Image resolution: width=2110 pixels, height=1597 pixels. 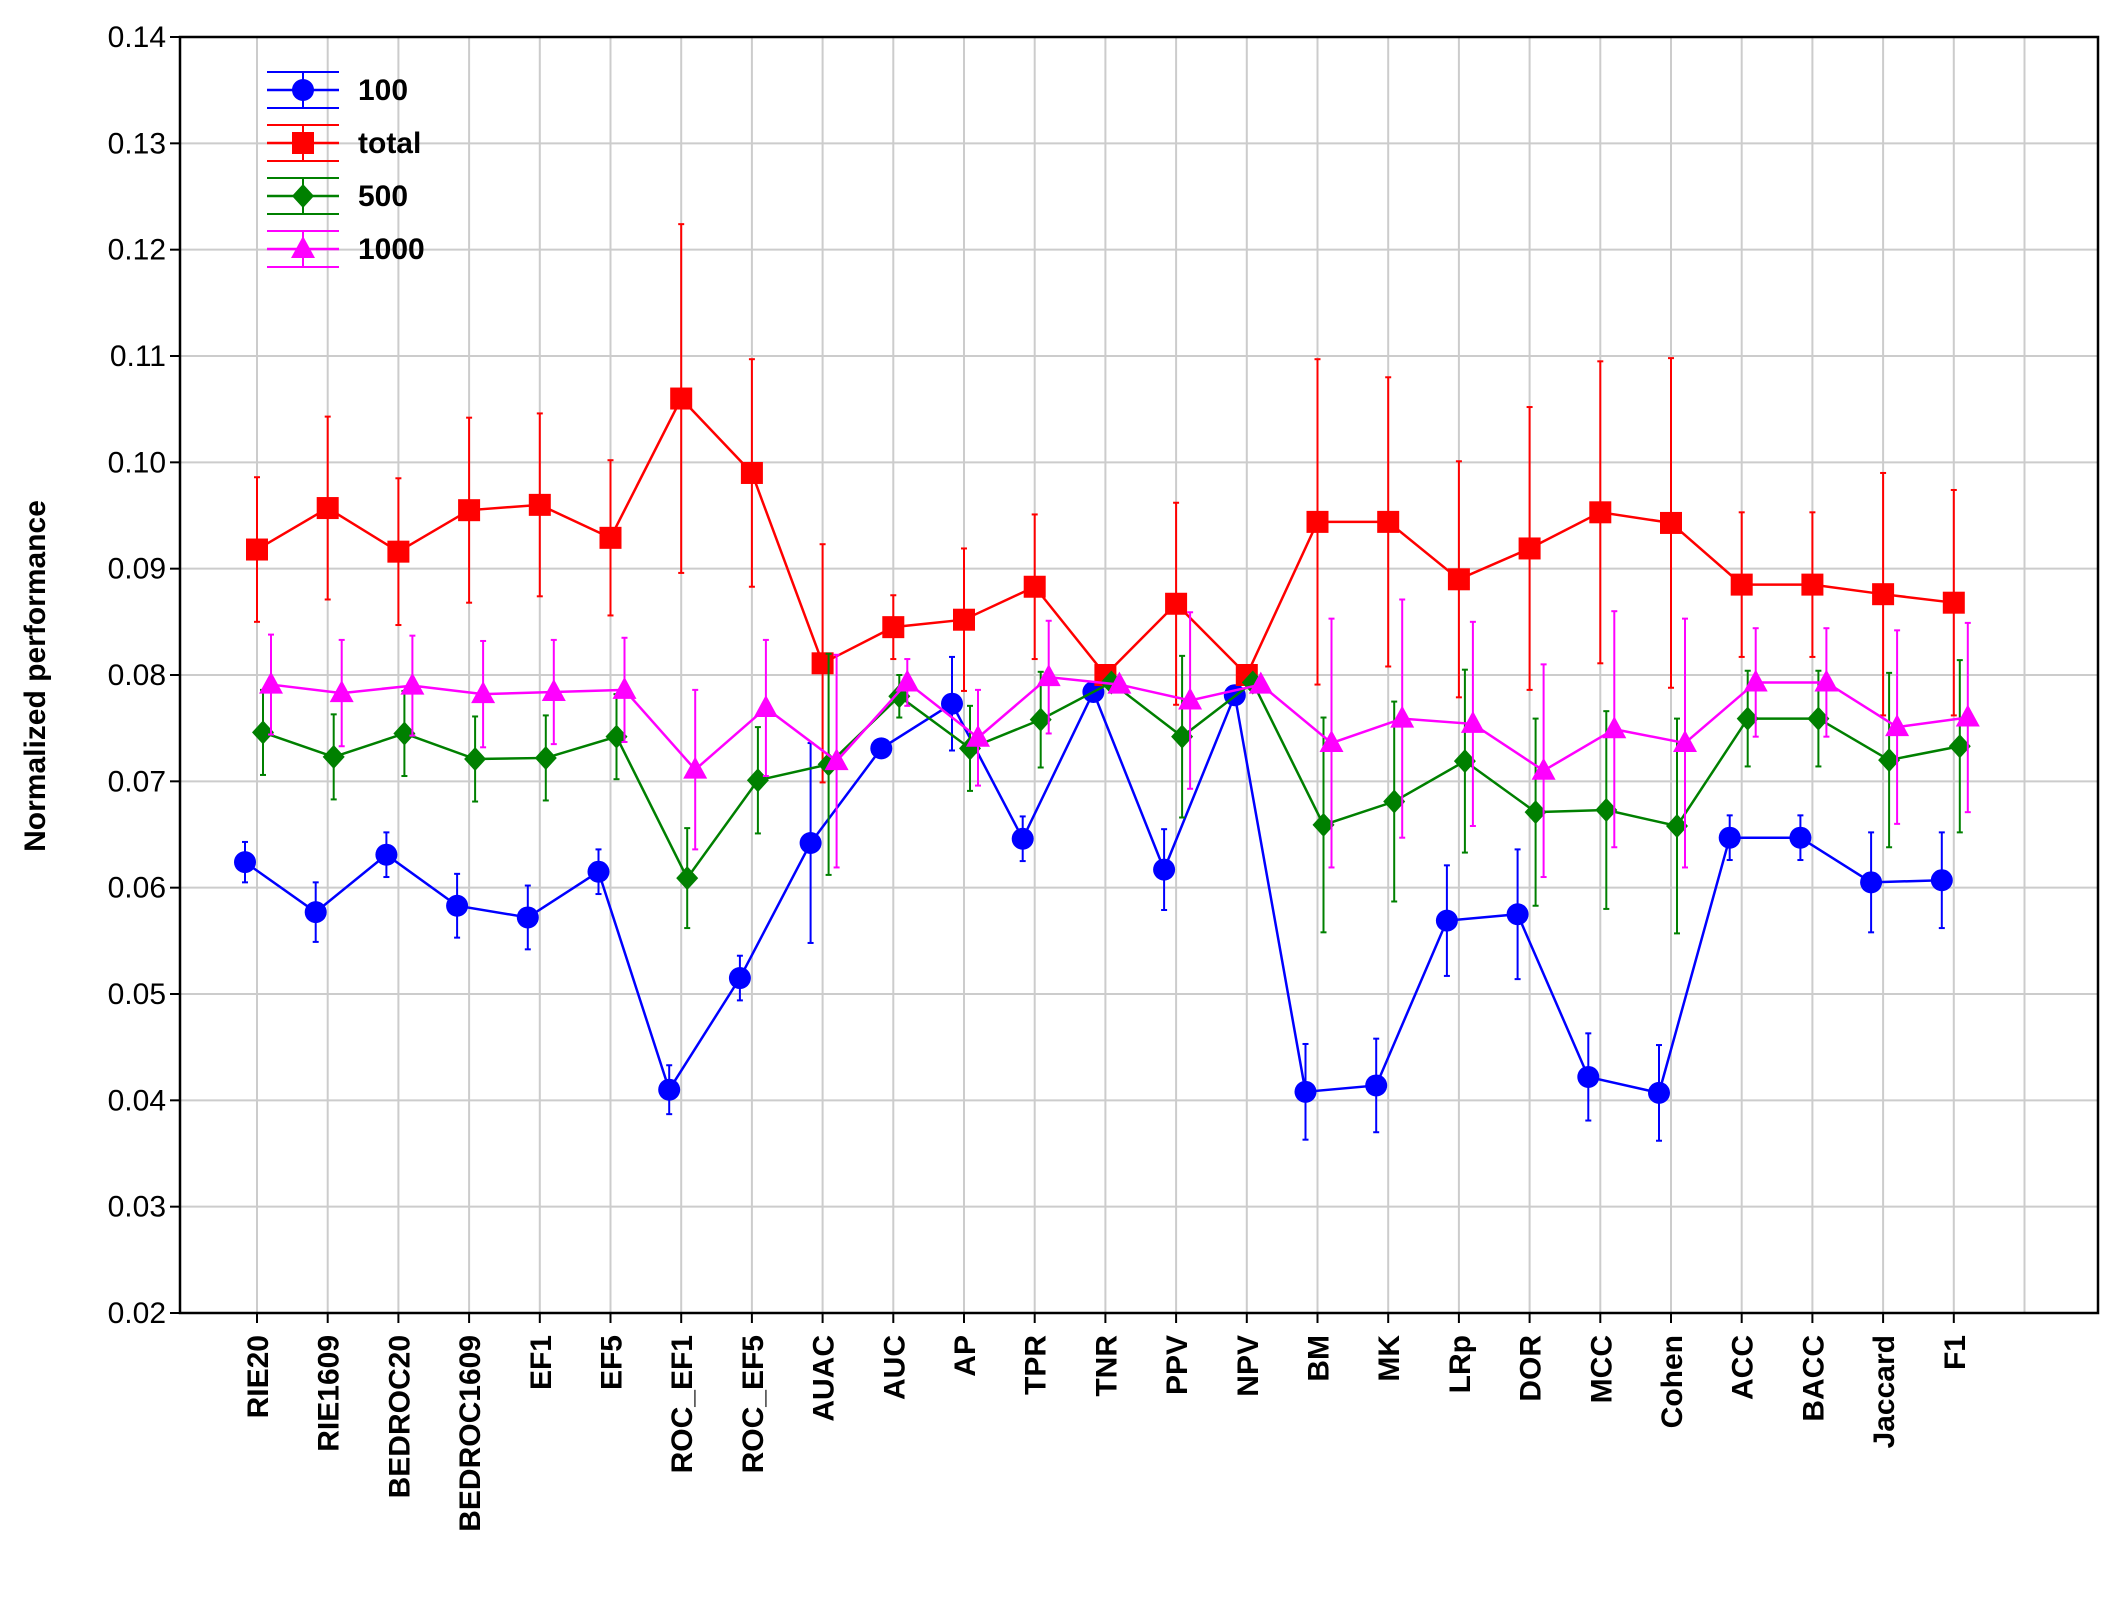 What do you see at coordinates (389, 143) in the screenshot?
I see `legend-label: total` at bounding box center [389, 143].